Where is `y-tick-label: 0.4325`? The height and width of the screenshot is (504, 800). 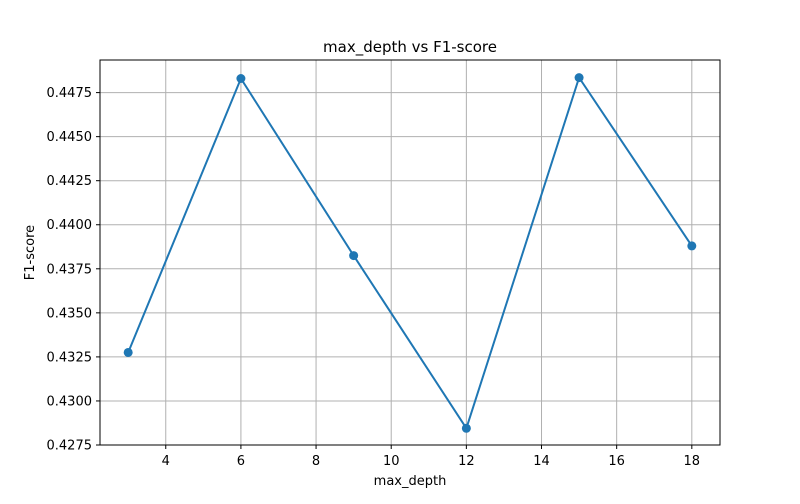
y-tick-label: 0.4325 is located at coordinates (70, 357).